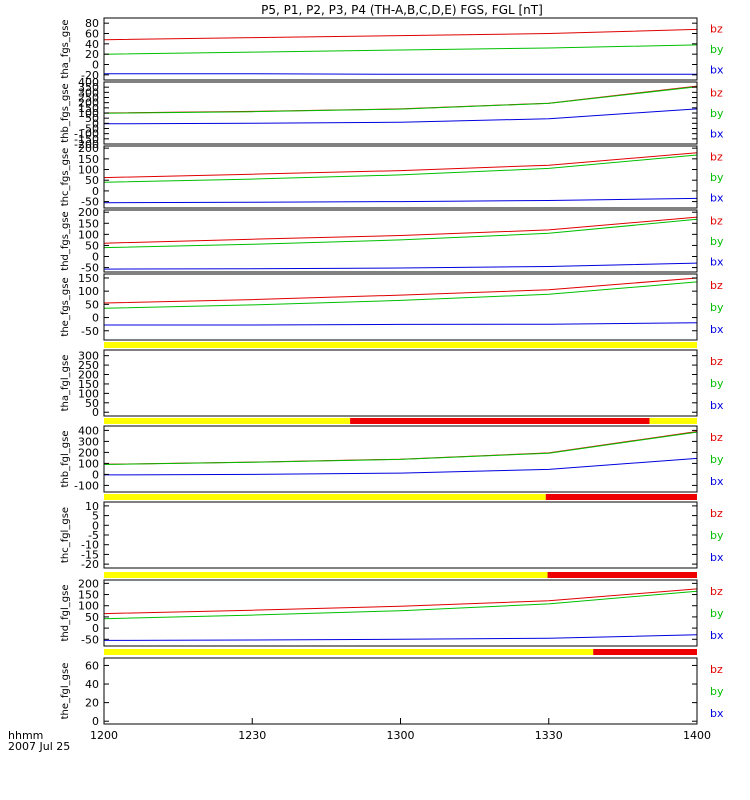 This screenshot has width=750, height=800. What do you see at coordinates (86, 139) in the screenshot?
I see `thb_fgs_gse-ytick-label: -150` at bounding box center [86, 139].